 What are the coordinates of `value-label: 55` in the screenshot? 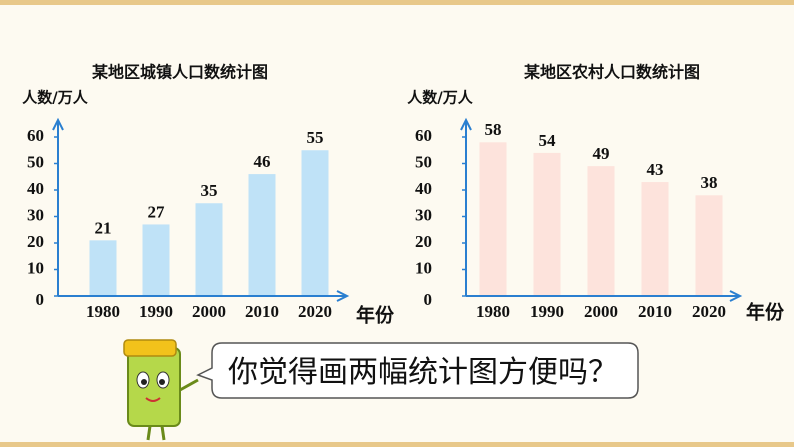 It's located at (315, 137).